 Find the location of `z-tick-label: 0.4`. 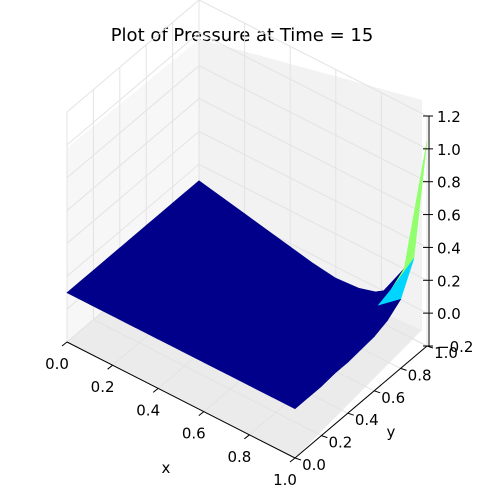

z-tick-label: 0.4 is located at coordinates (449, 248).